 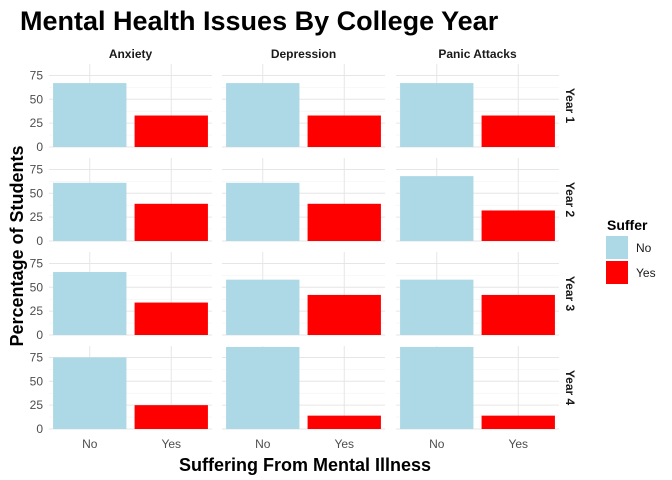 I want to click on legend-label-yes: Yes, so click(x=646, y=273).